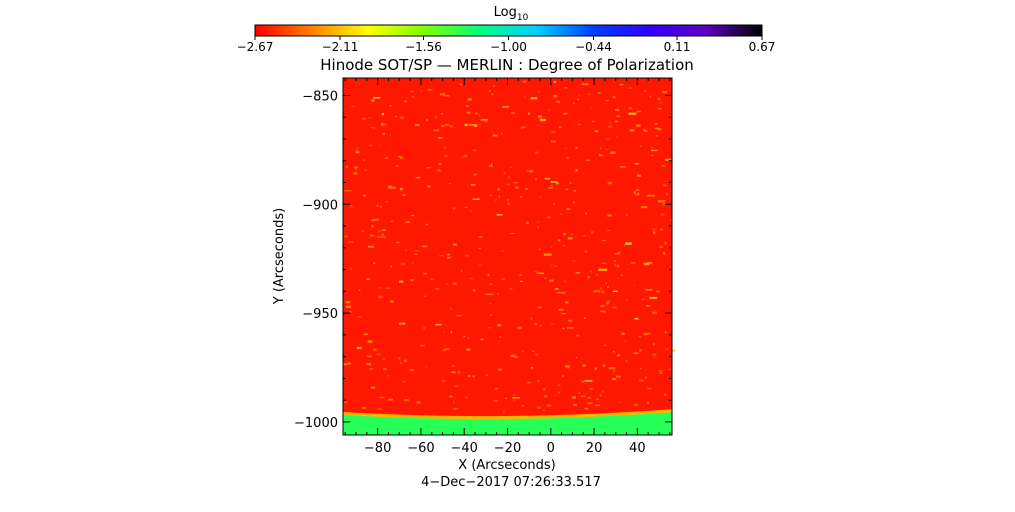 This screenshot has height=512, width=1015. Describe the element at coordinates (463, 448) in the screenshot. I see `x-tick-label: −40` at that location.